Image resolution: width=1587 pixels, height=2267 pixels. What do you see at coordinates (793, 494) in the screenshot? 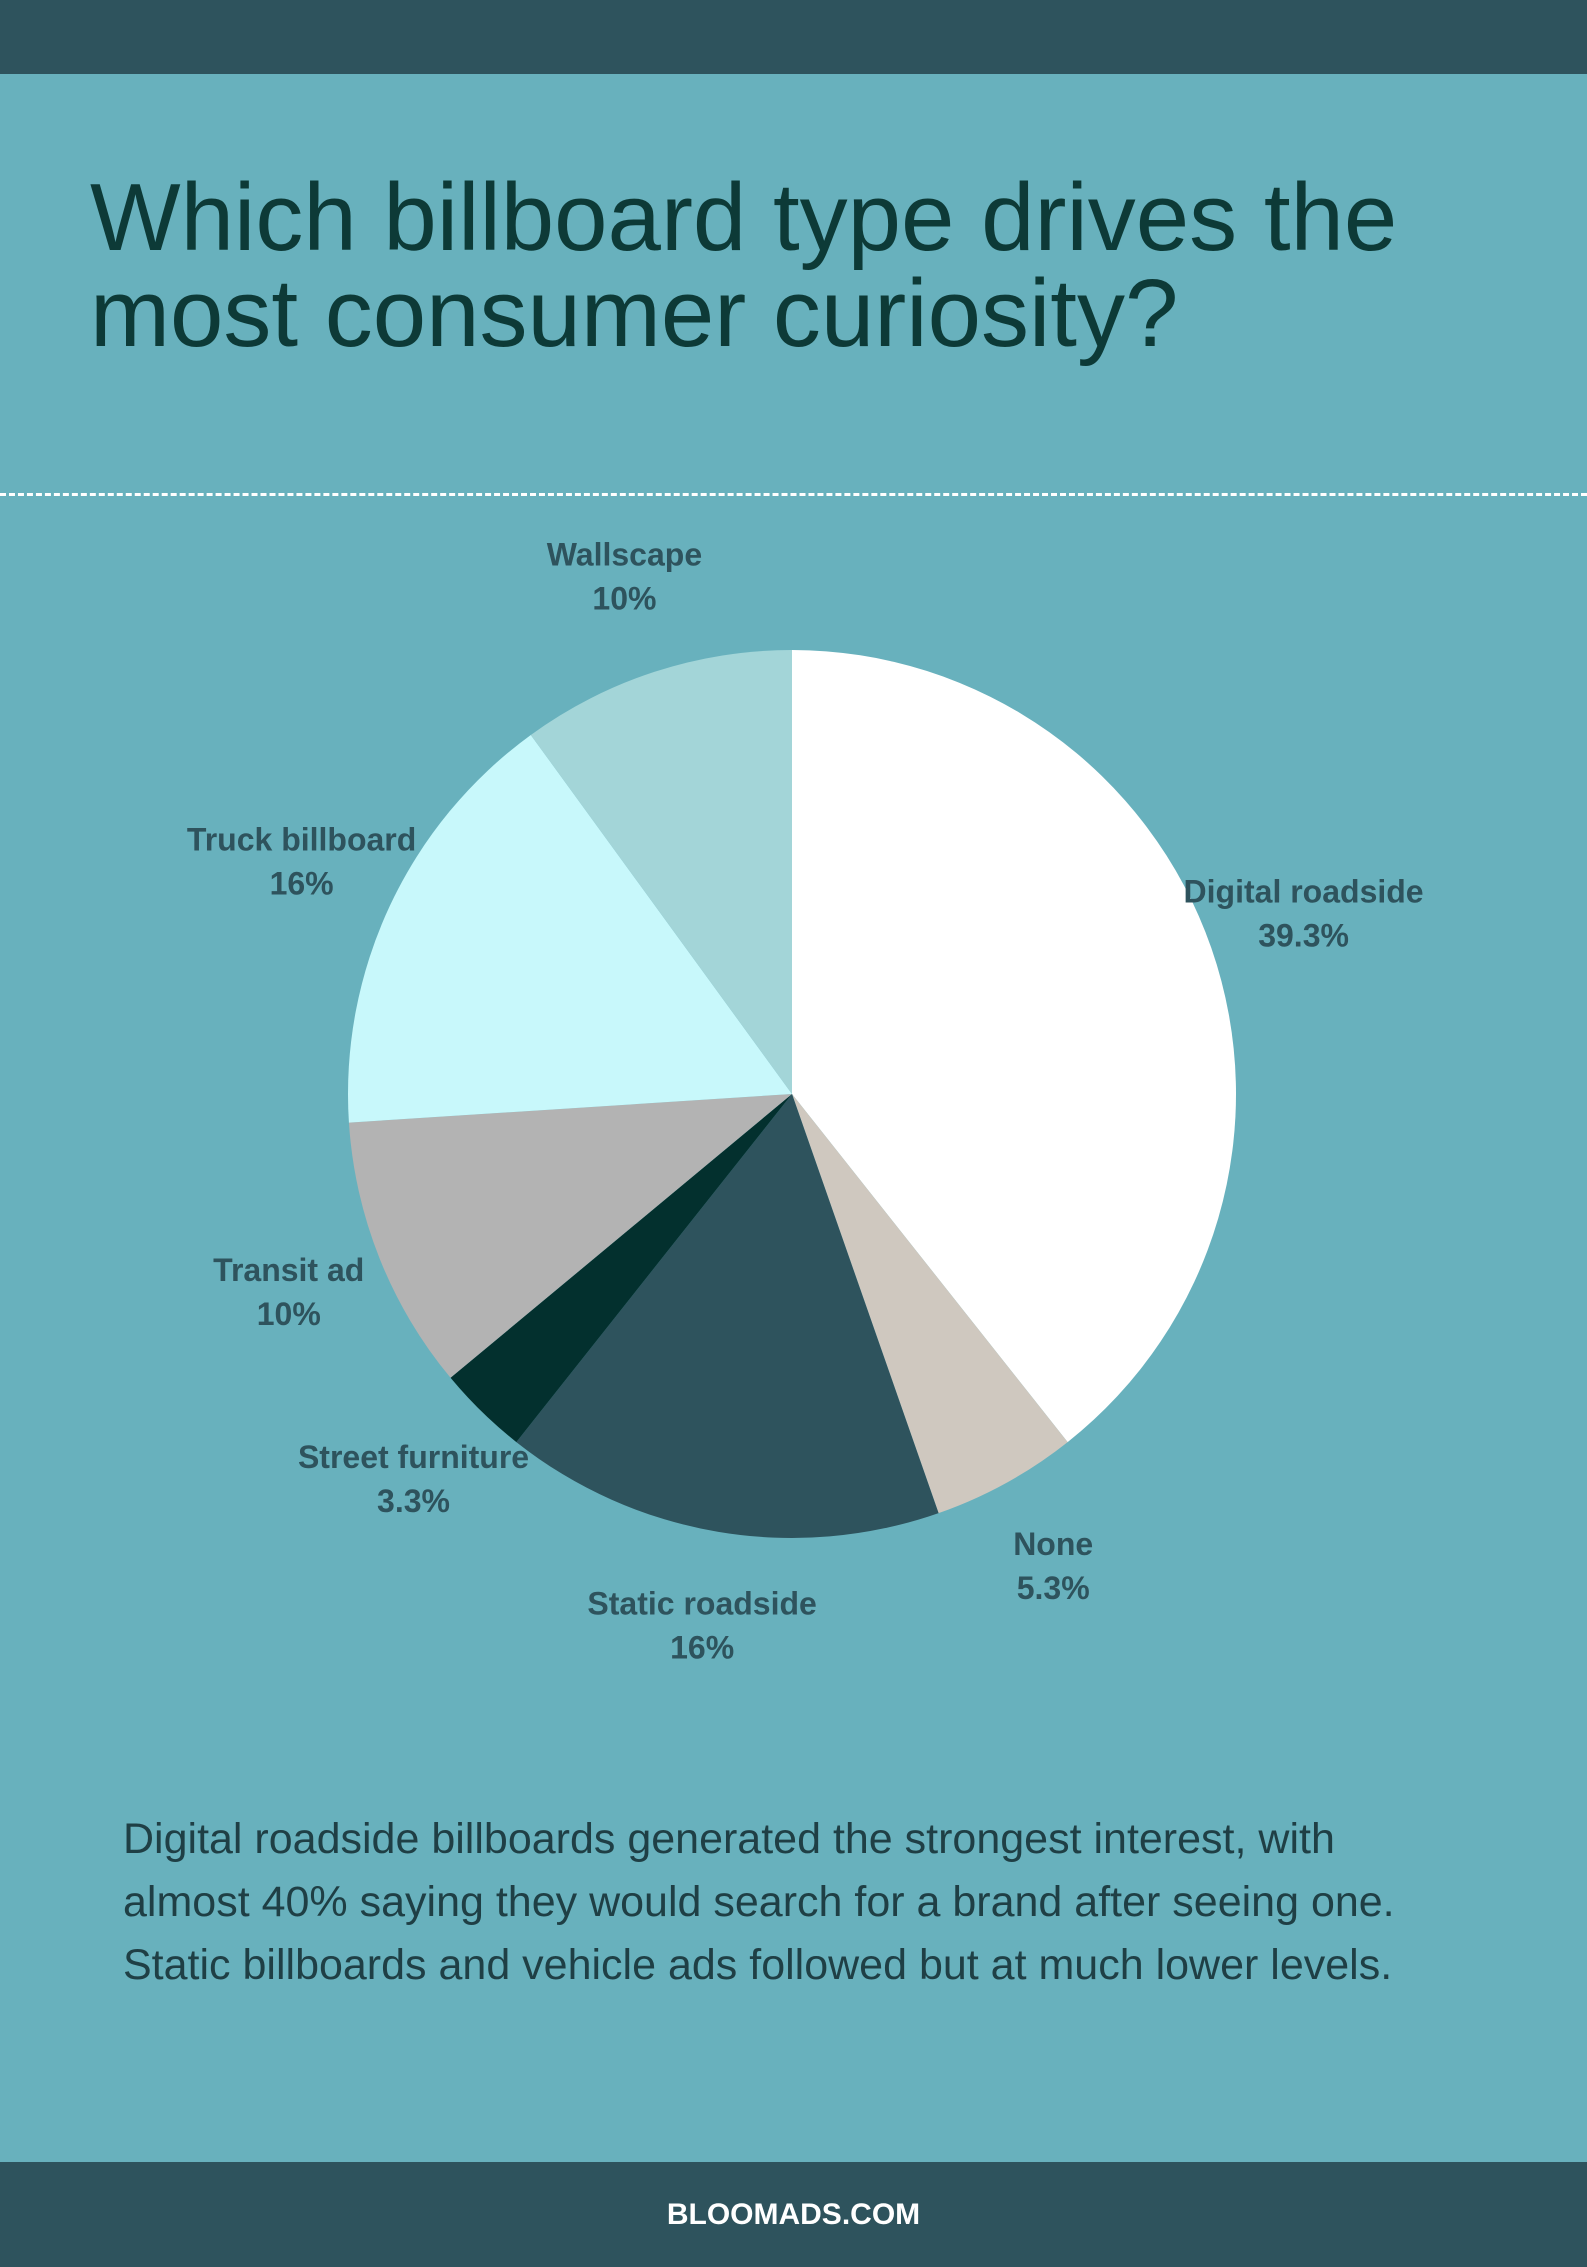
I see `divider` at bounding box center [793, 494].